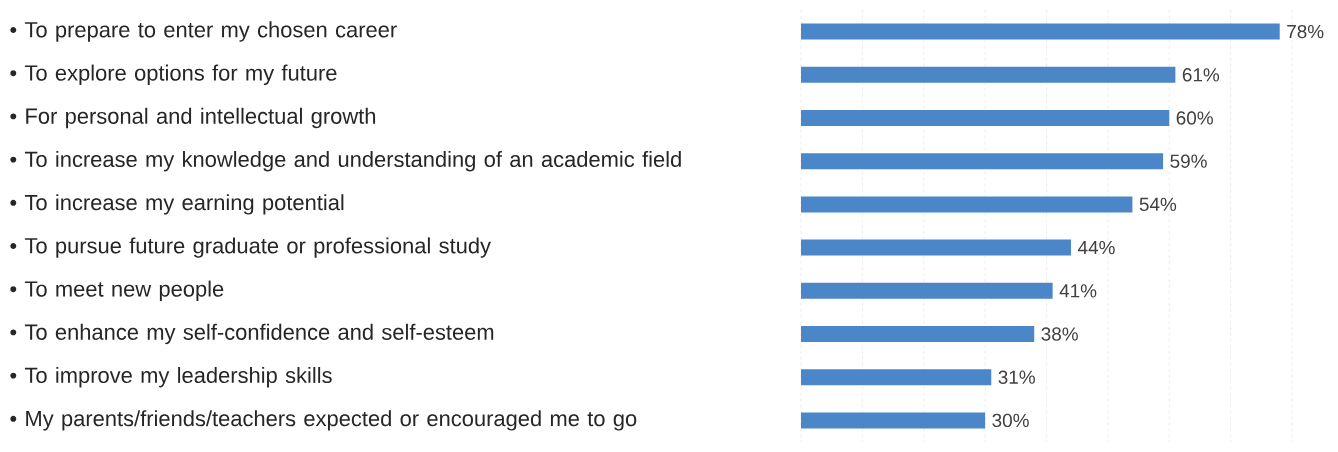  I want to click on data-label: 78%, so click(1305, 31).